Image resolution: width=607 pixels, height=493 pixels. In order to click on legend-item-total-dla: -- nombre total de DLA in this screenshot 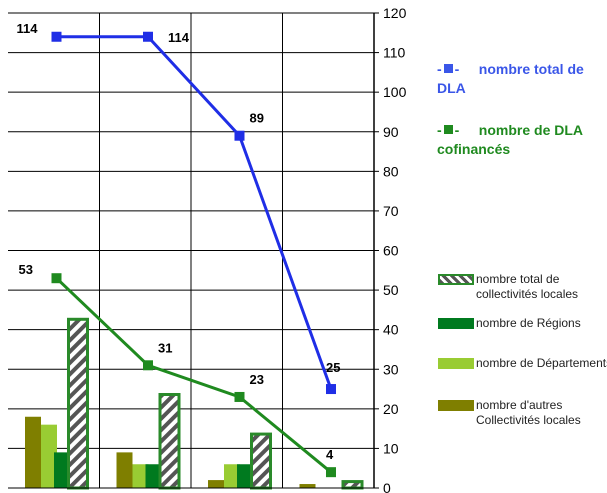, I will do `click(510, 78)`.